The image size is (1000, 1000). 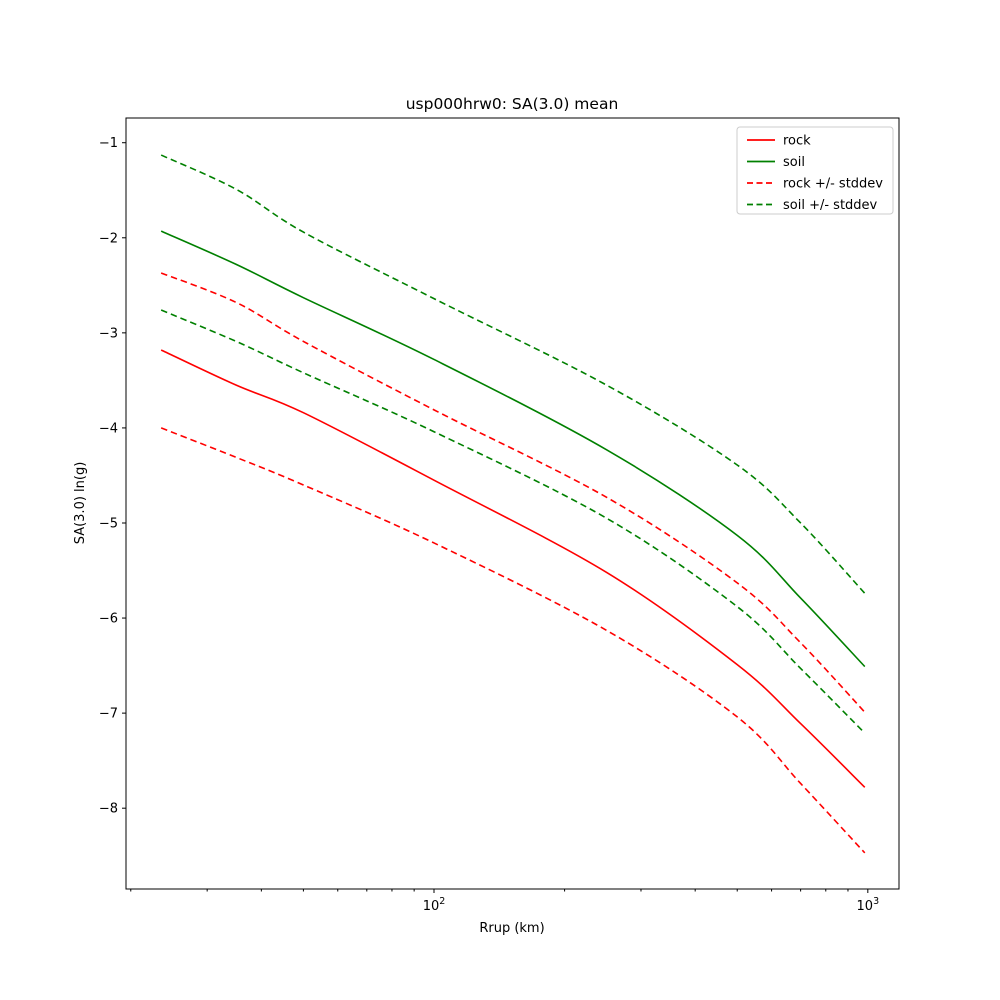 What do you see at coordinates (108, 143) in the screenshot?
I see `y-tick-label: −1` at bounding box center [108, 143].